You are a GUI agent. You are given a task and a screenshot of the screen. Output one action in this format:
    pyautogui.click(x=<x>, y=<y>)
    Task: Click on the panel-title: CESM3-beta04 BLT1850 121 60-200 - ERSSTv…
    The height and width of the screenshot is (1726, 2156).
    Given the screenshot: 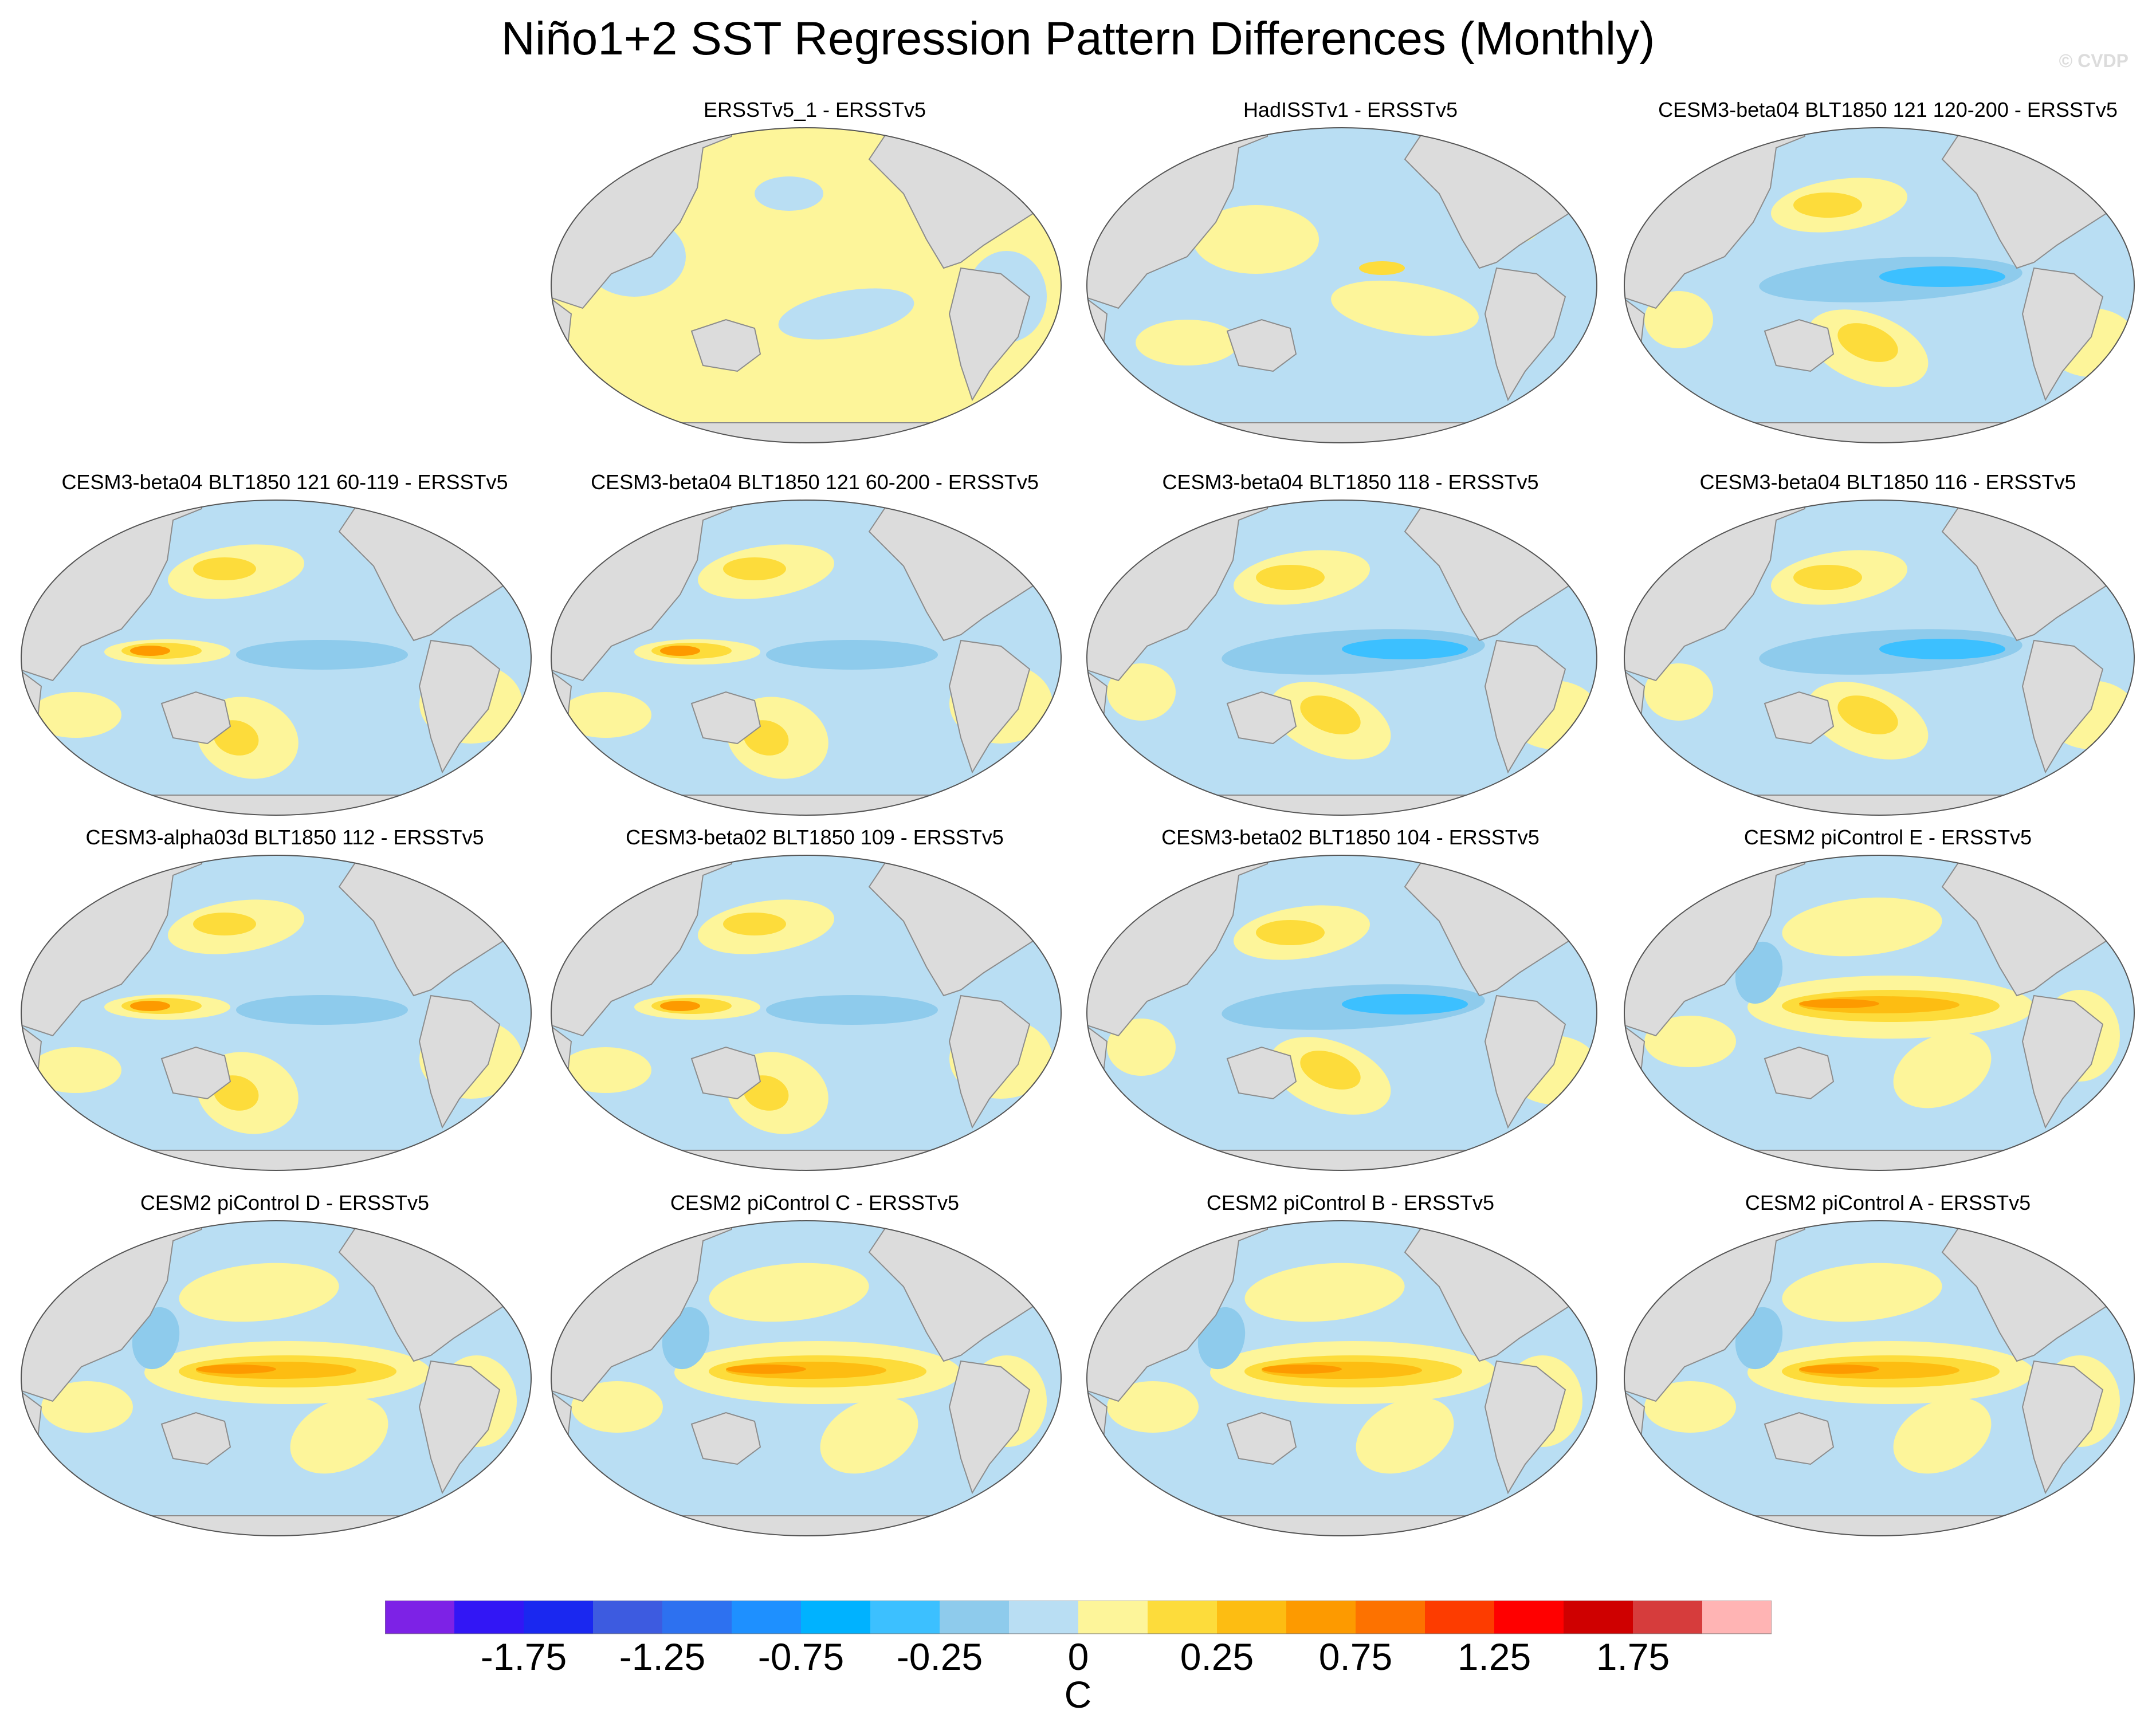 What is the action you would take?
    pyautogui.click(x=815, y=482)
    